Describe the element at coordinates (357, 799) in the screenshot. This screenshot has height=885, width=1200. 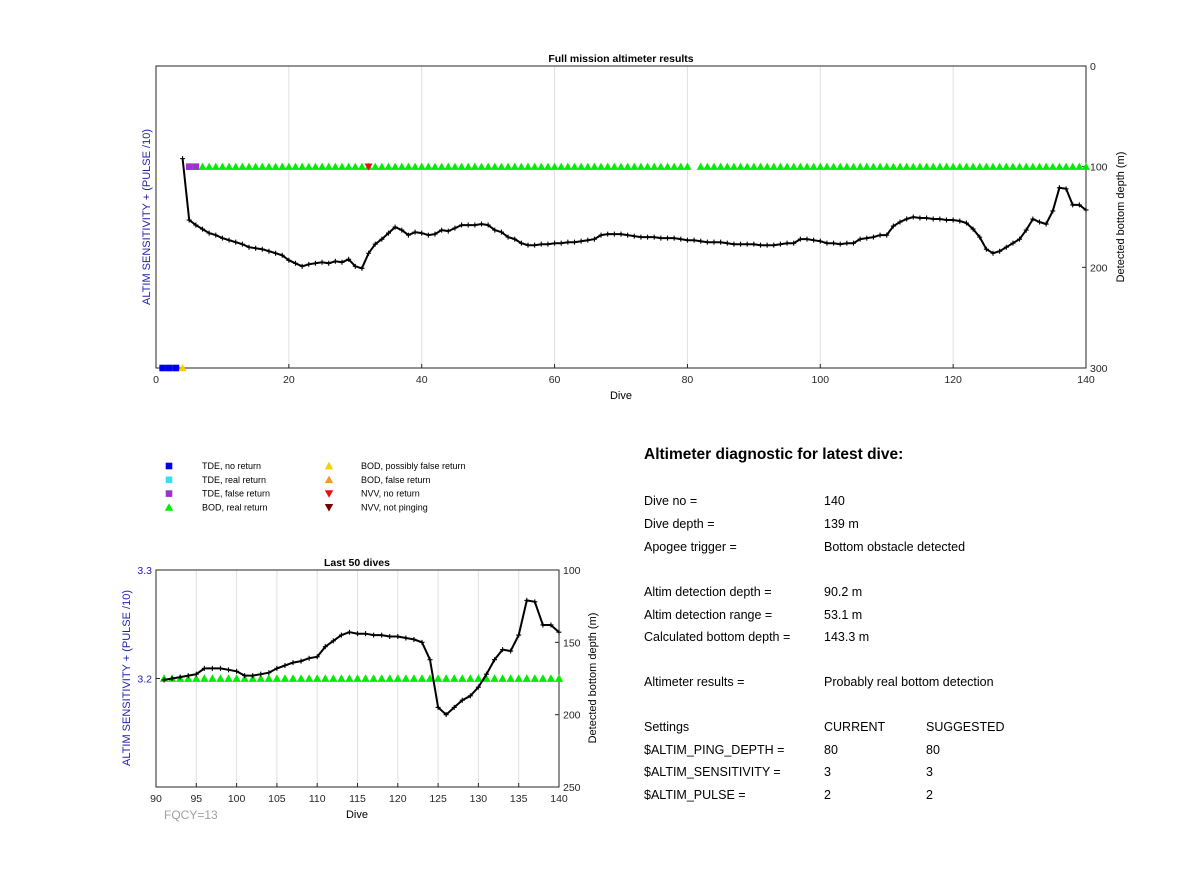
I see `small-x-tick-label: 115` at that location.